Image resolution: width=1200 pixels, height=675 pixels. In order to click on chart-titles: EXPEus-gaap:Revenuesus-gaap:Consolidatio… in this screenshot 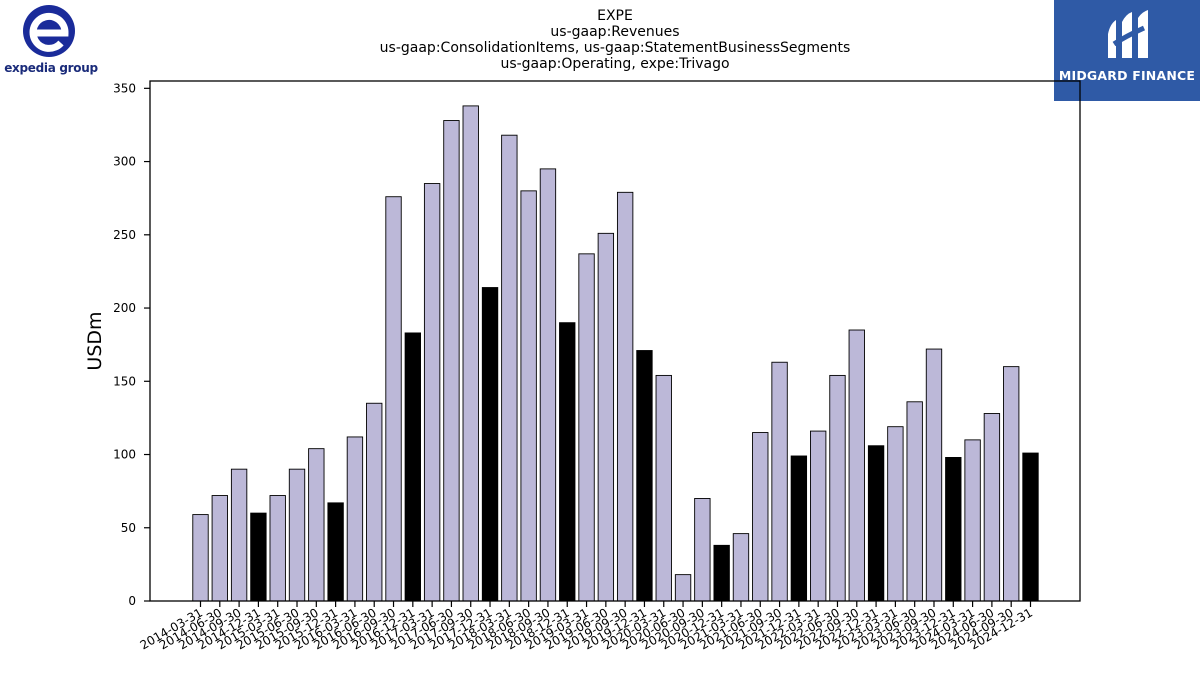, I will do `click(615, 40)`.